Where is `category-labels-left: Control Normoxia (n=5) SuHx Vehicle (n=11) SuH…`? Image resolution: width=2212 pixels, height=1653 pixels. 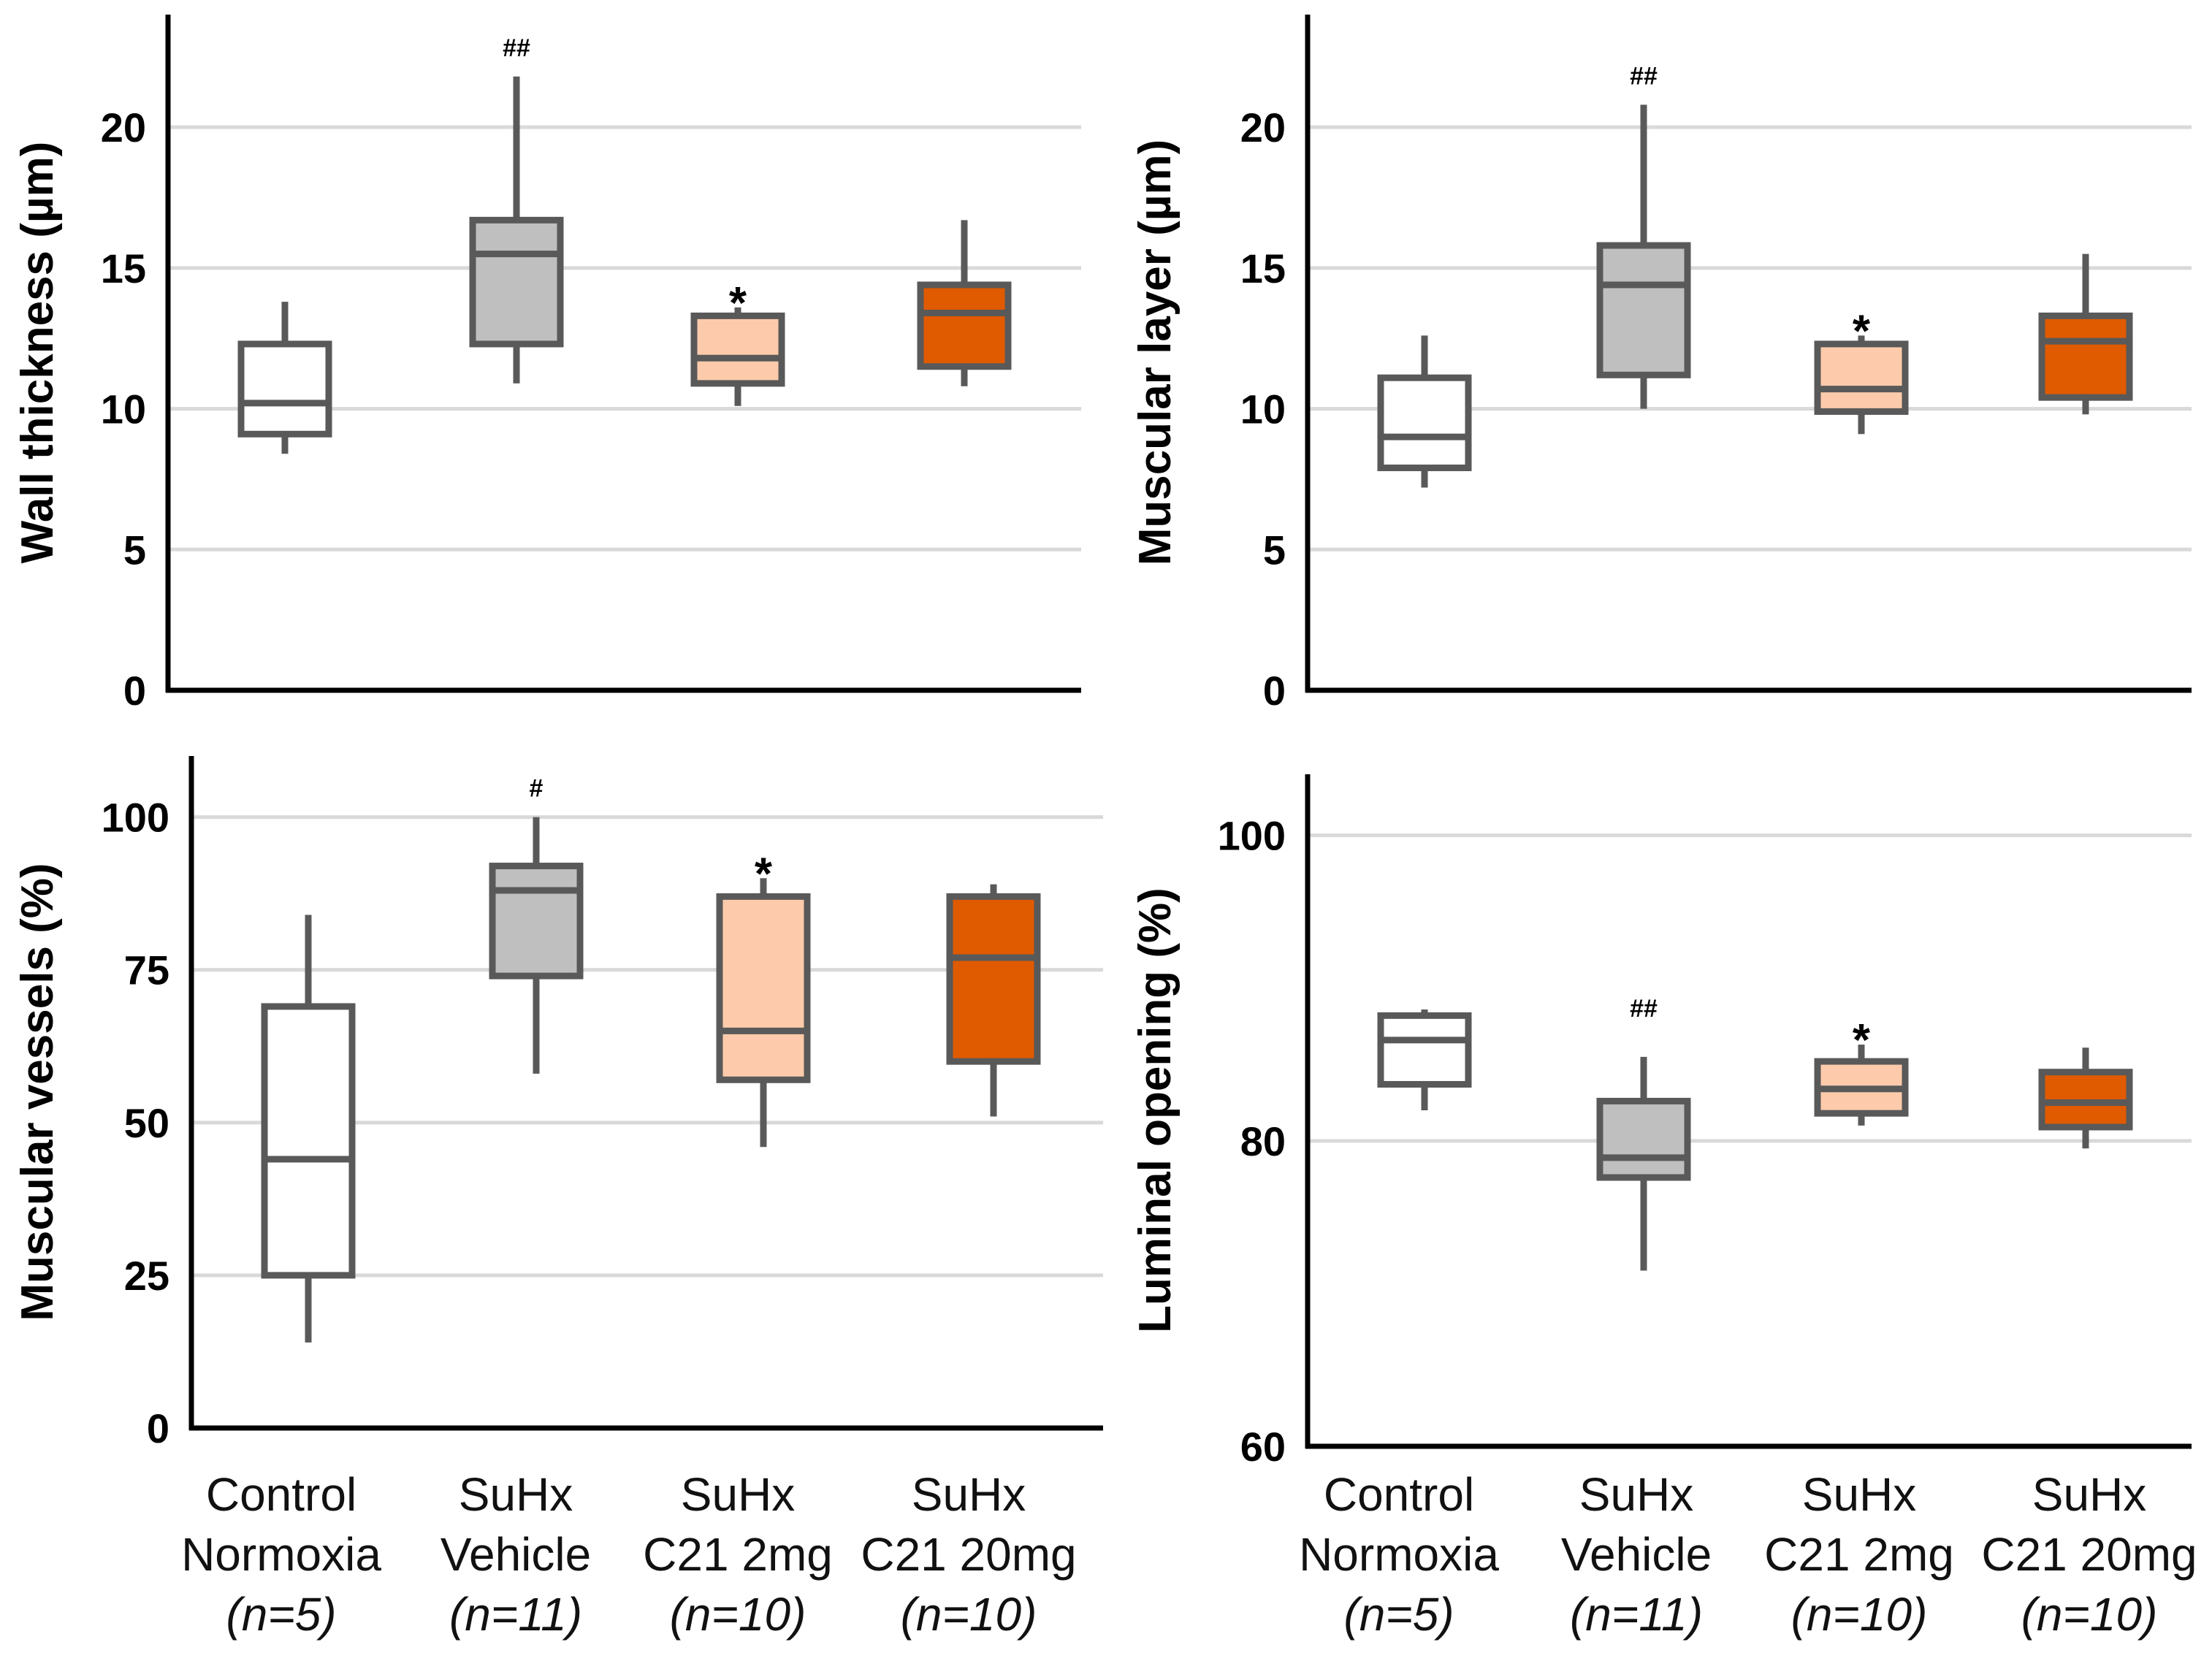
category-labels-left: Control Normoxia (n=5) SuHx Vehicle (n=11) SuH… is located at coordinates (629, 1554).